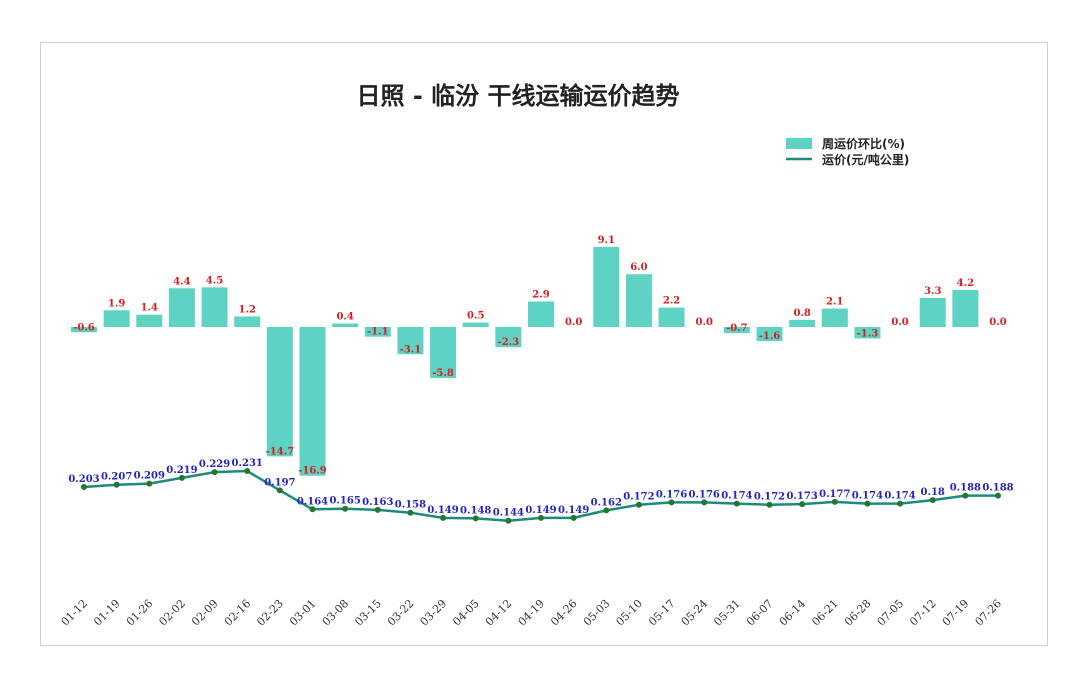  What do you see at coordinates (597, 613) in the screenshot?
I see `x-tick-05-03: 05-03` at bounding box center [597, 613].